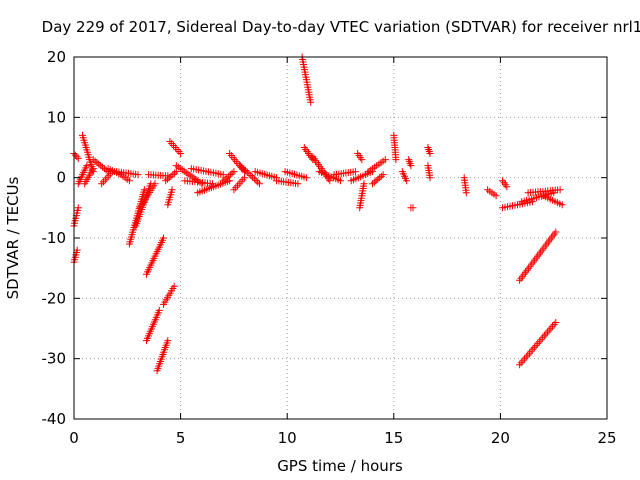  What do you see at coordinates (181, 438) in the screenshot?
I see `x-tick-label: 5` at bounding box center [181, 438].